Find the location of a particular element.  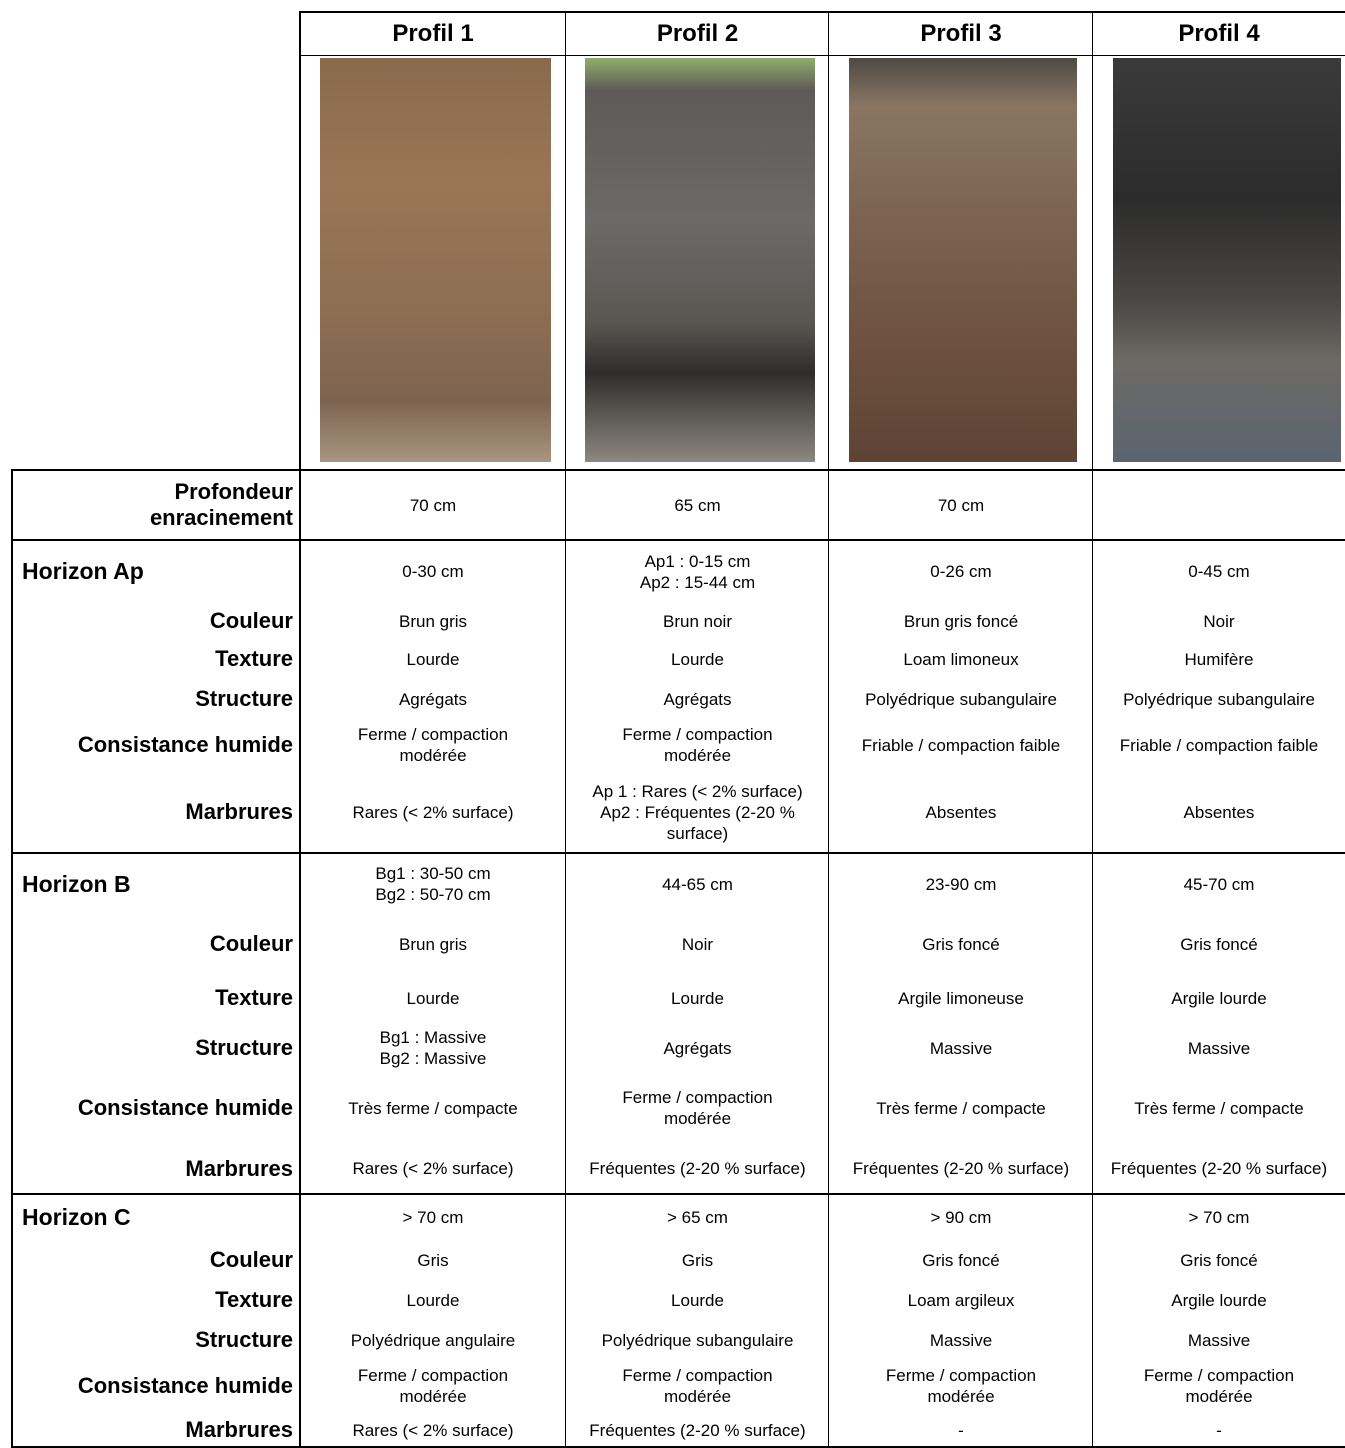

cell-line: Loam argileux is located at coordinates (961, 1300).